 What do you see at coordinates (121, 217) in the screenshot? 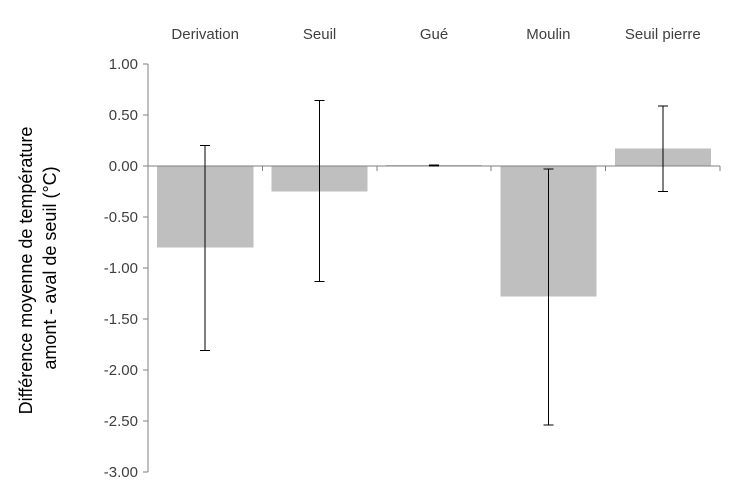
I see `y-tick-label-3: -0.50` at bounding box center [121, 217].